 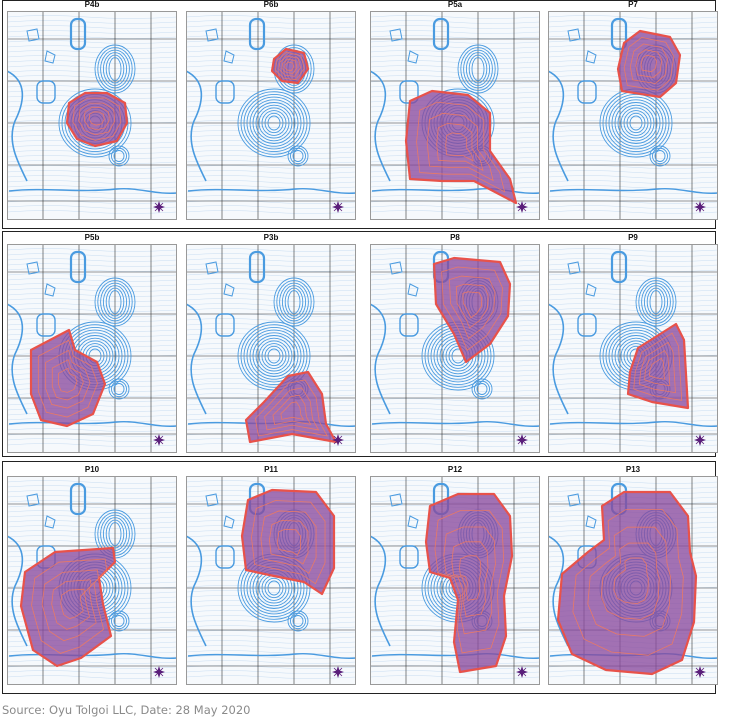 What do you see at coordinates (455, 237) in the screenshot?
I see `panel-title: P8` at bounding box center [455, 237].